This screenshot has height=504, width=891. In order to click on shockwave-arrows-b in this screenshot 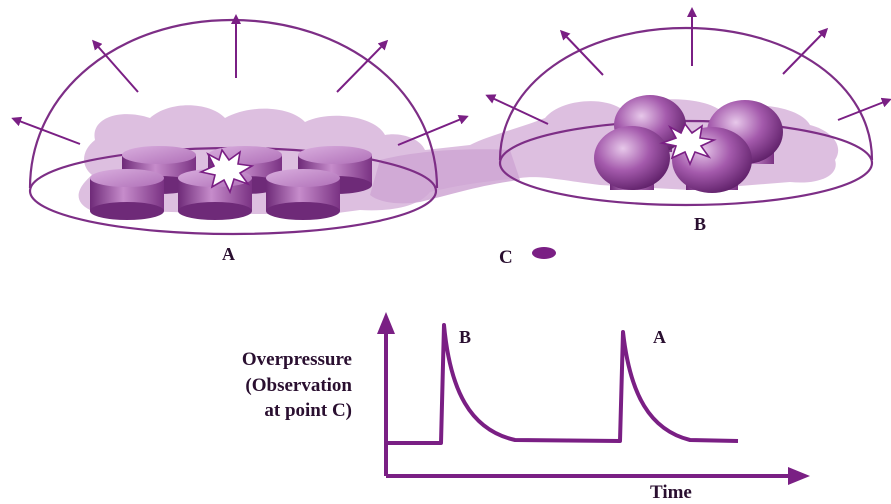, I will do `click(688, 66)`.